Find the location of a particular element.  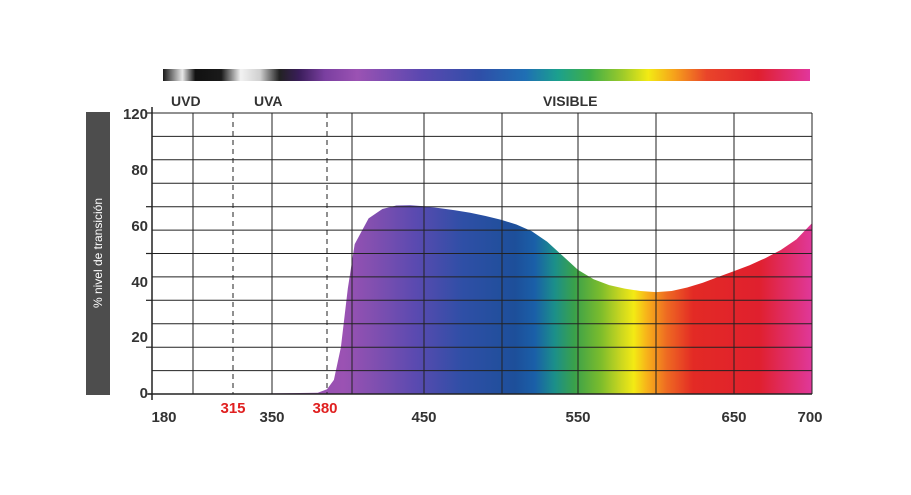

y-axis-label: % nivel de transición is located at coordinates (98, 253).